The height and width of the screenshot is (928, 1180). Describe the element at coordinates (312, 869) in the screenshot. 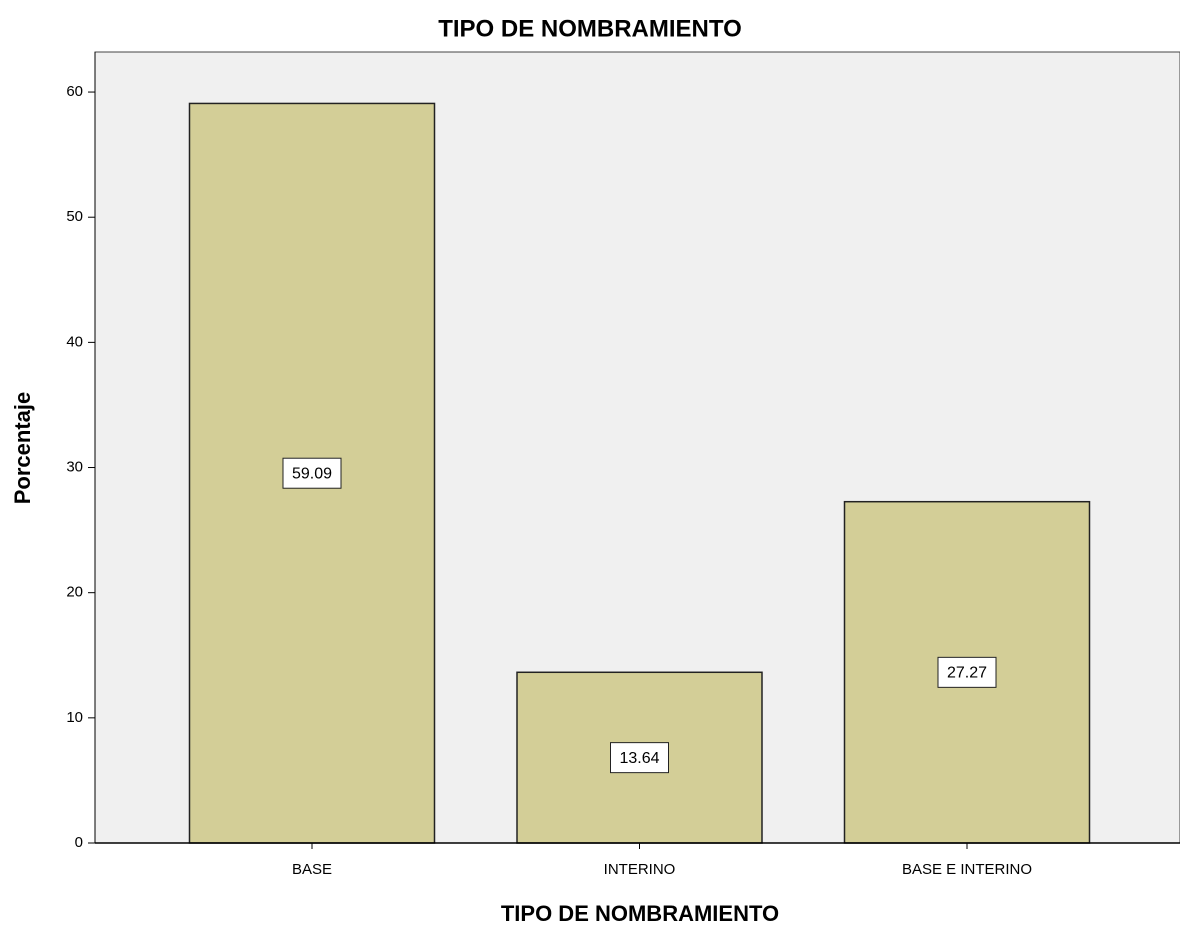

I see `x-tick-label: BASE` at that location.